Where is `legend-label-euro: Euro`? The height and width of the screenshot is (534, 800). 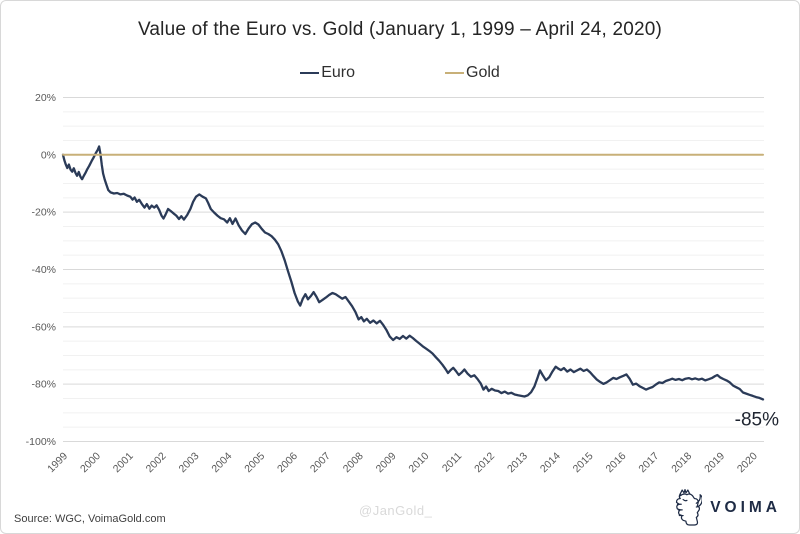 legend-label-euro: Euro is located at coordinates (338, 72).